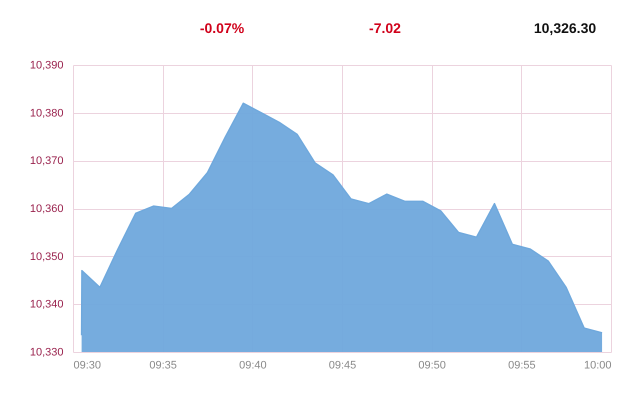 This screenshot has height=400, width=640. Describe the element at coordinates (47, 304) in the screenshot. I see `y-tick-label: 10,340` at that location.